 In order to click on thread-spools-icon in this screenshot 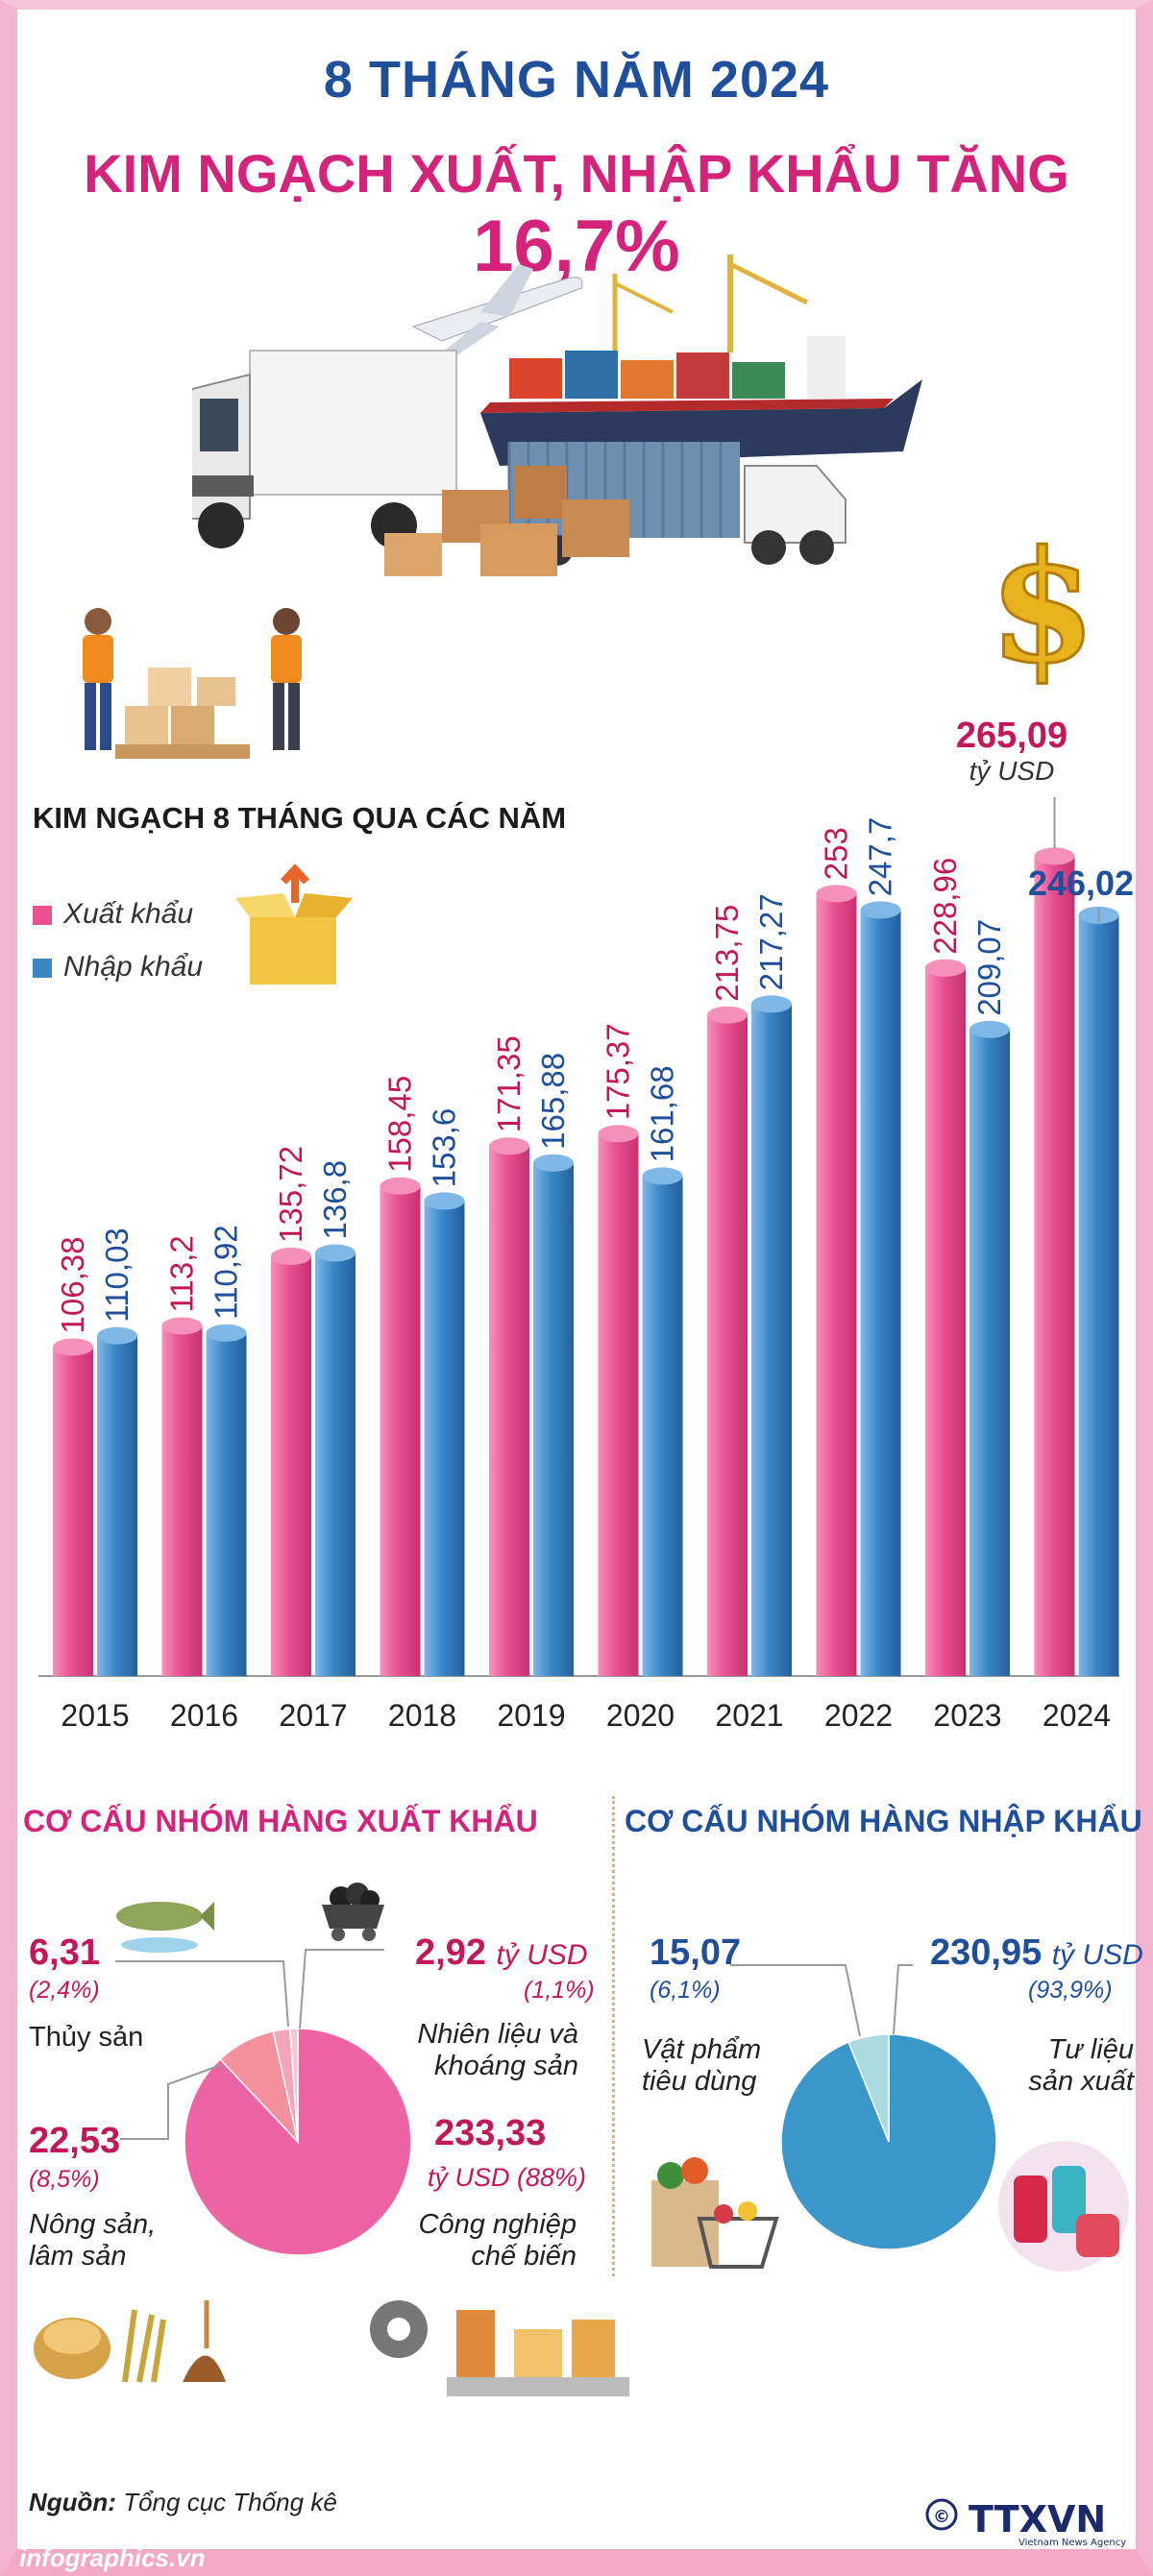, I will do `click(1063, 2207)`.